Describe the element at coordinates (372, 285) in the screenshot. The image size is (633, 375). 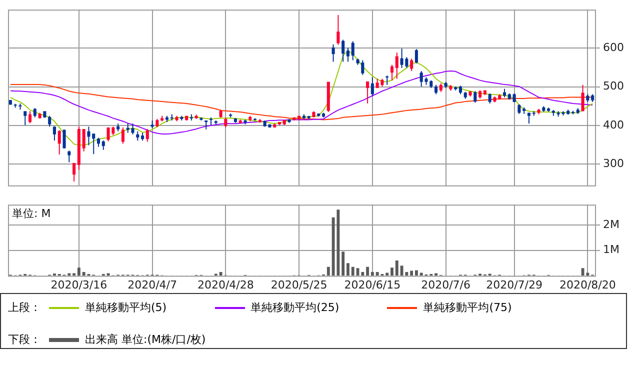
I see `x-tick-label: 2020/6/15` at that location.